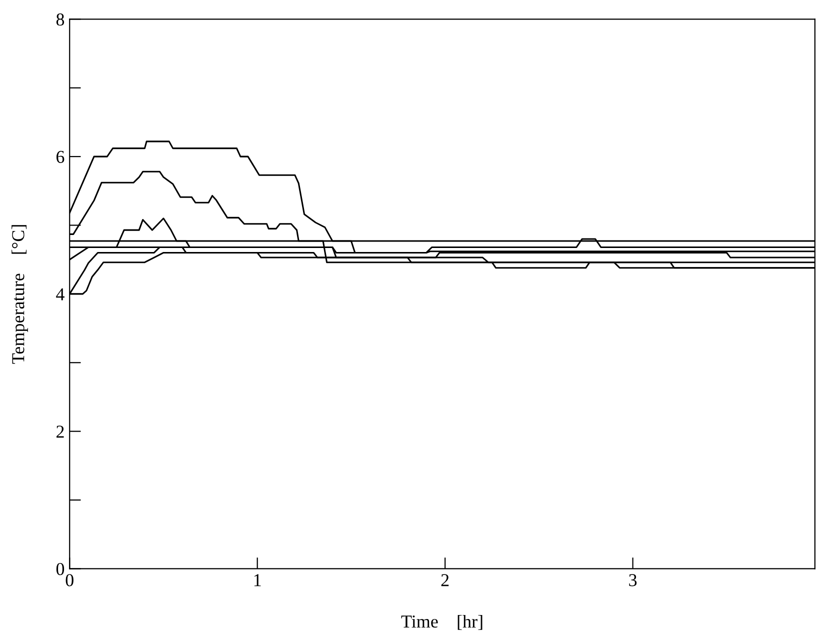  I want to click on x-tick-label: 3, so click(633, 580).